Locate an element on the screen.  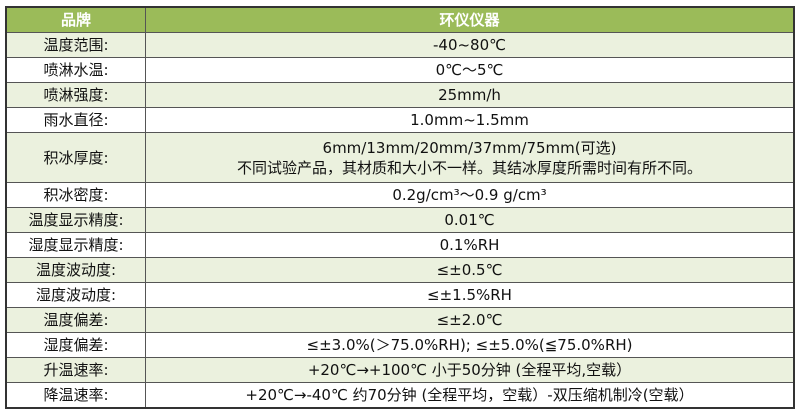
row-value: ≤±3.0%(＞75.0%RH); ≤±5.0%(≦75.0%RH) is located at coordinates (470, 345).